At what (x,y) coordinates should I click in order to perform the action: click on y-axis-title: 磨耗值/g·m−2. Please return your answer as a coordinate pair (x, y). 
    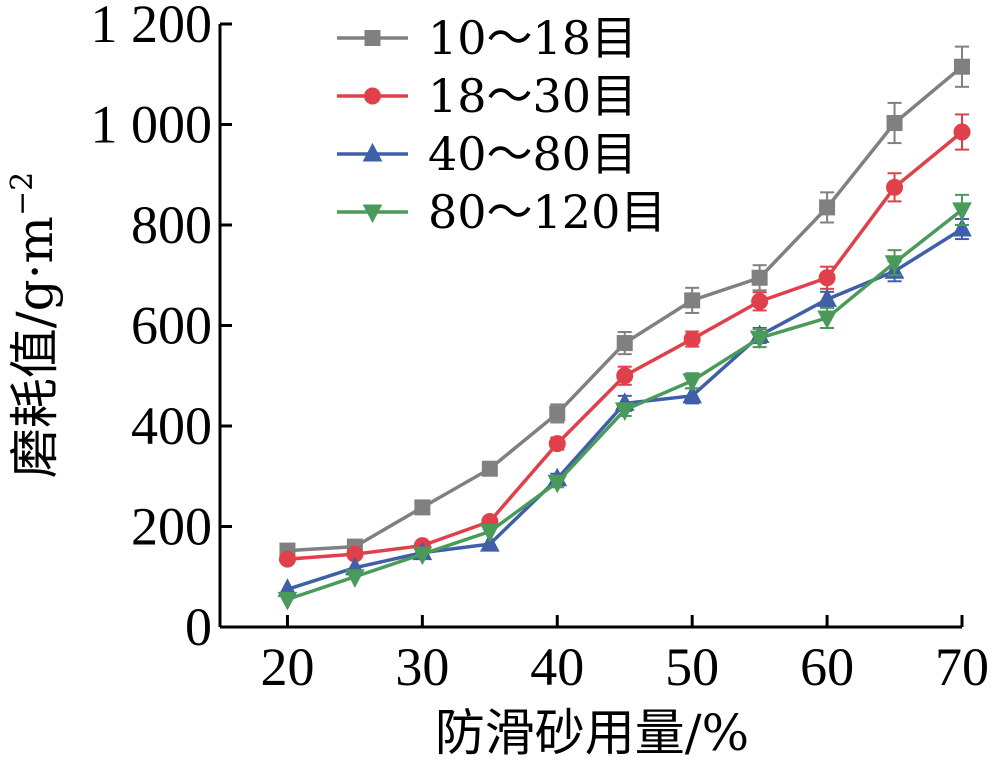
    Looking at the image, I should click on (34, 325).